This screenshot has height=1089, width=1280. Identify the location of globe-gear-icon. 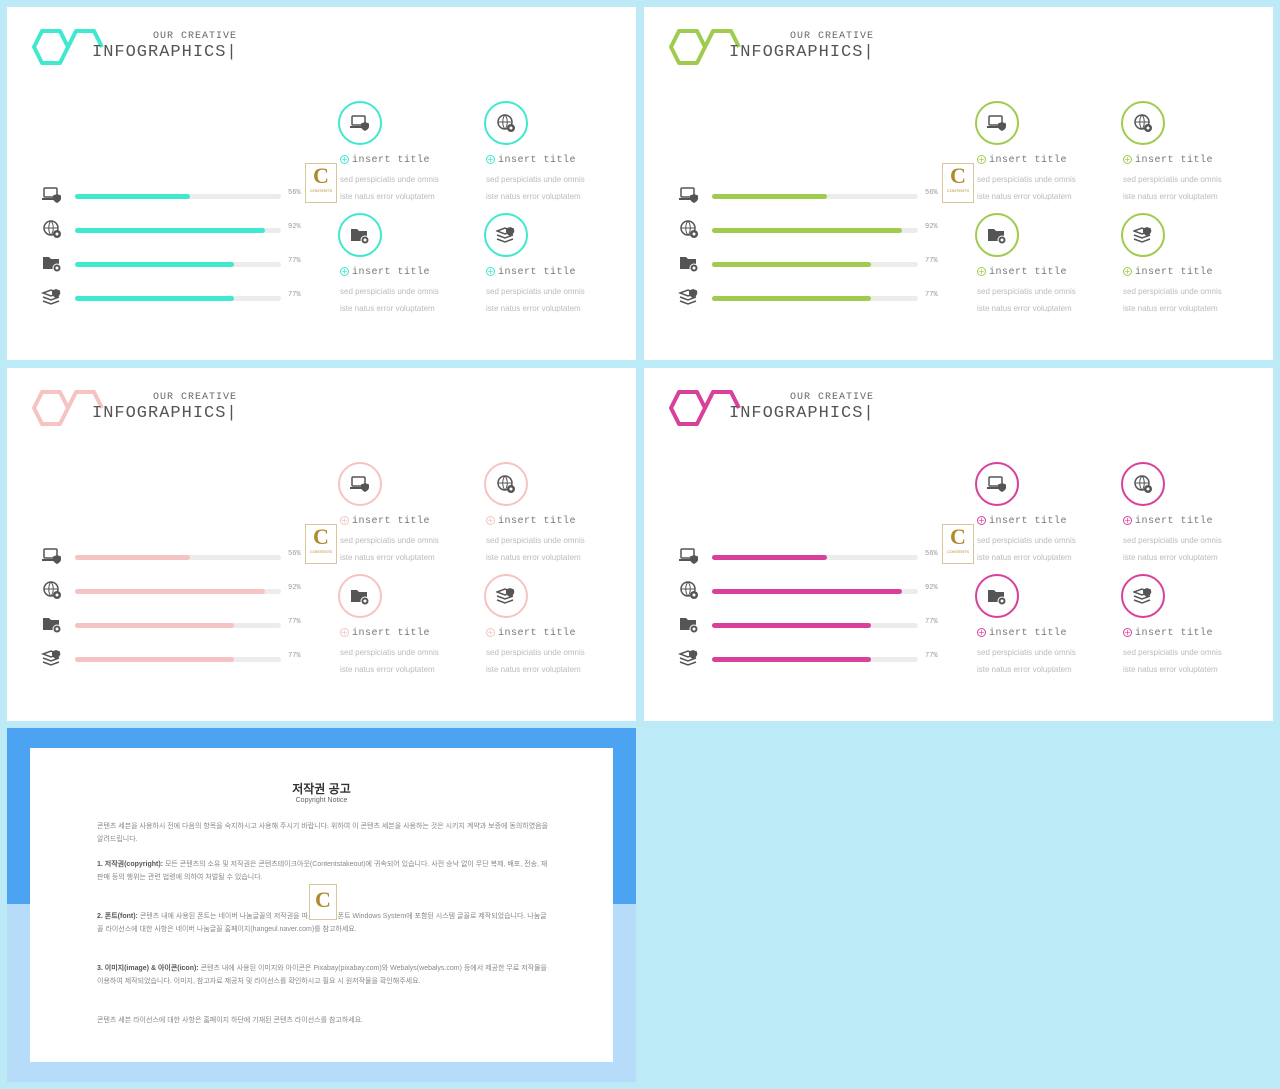
(506, 123).